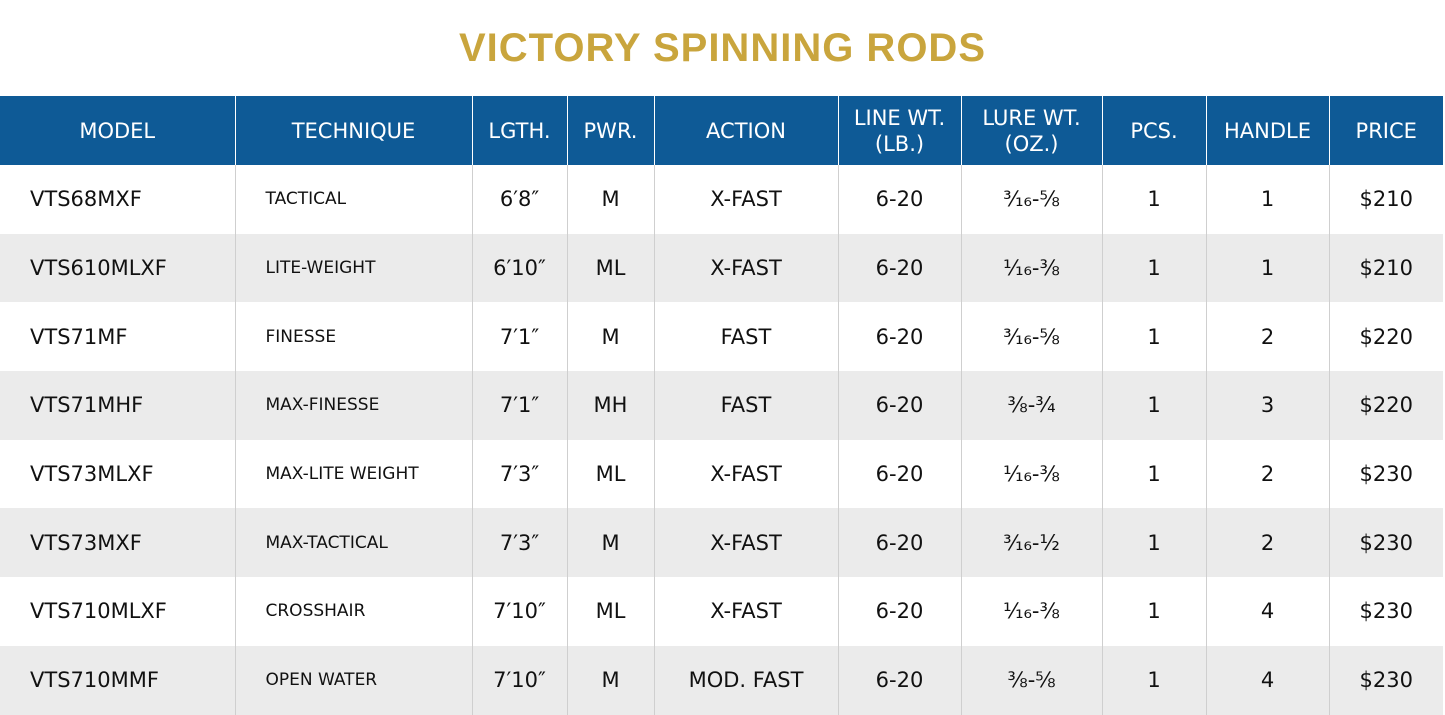  What do you see at coordinates (117, 130) in the screenshot?
I see `column-header: MODEL` at bounding box center [117, 130].